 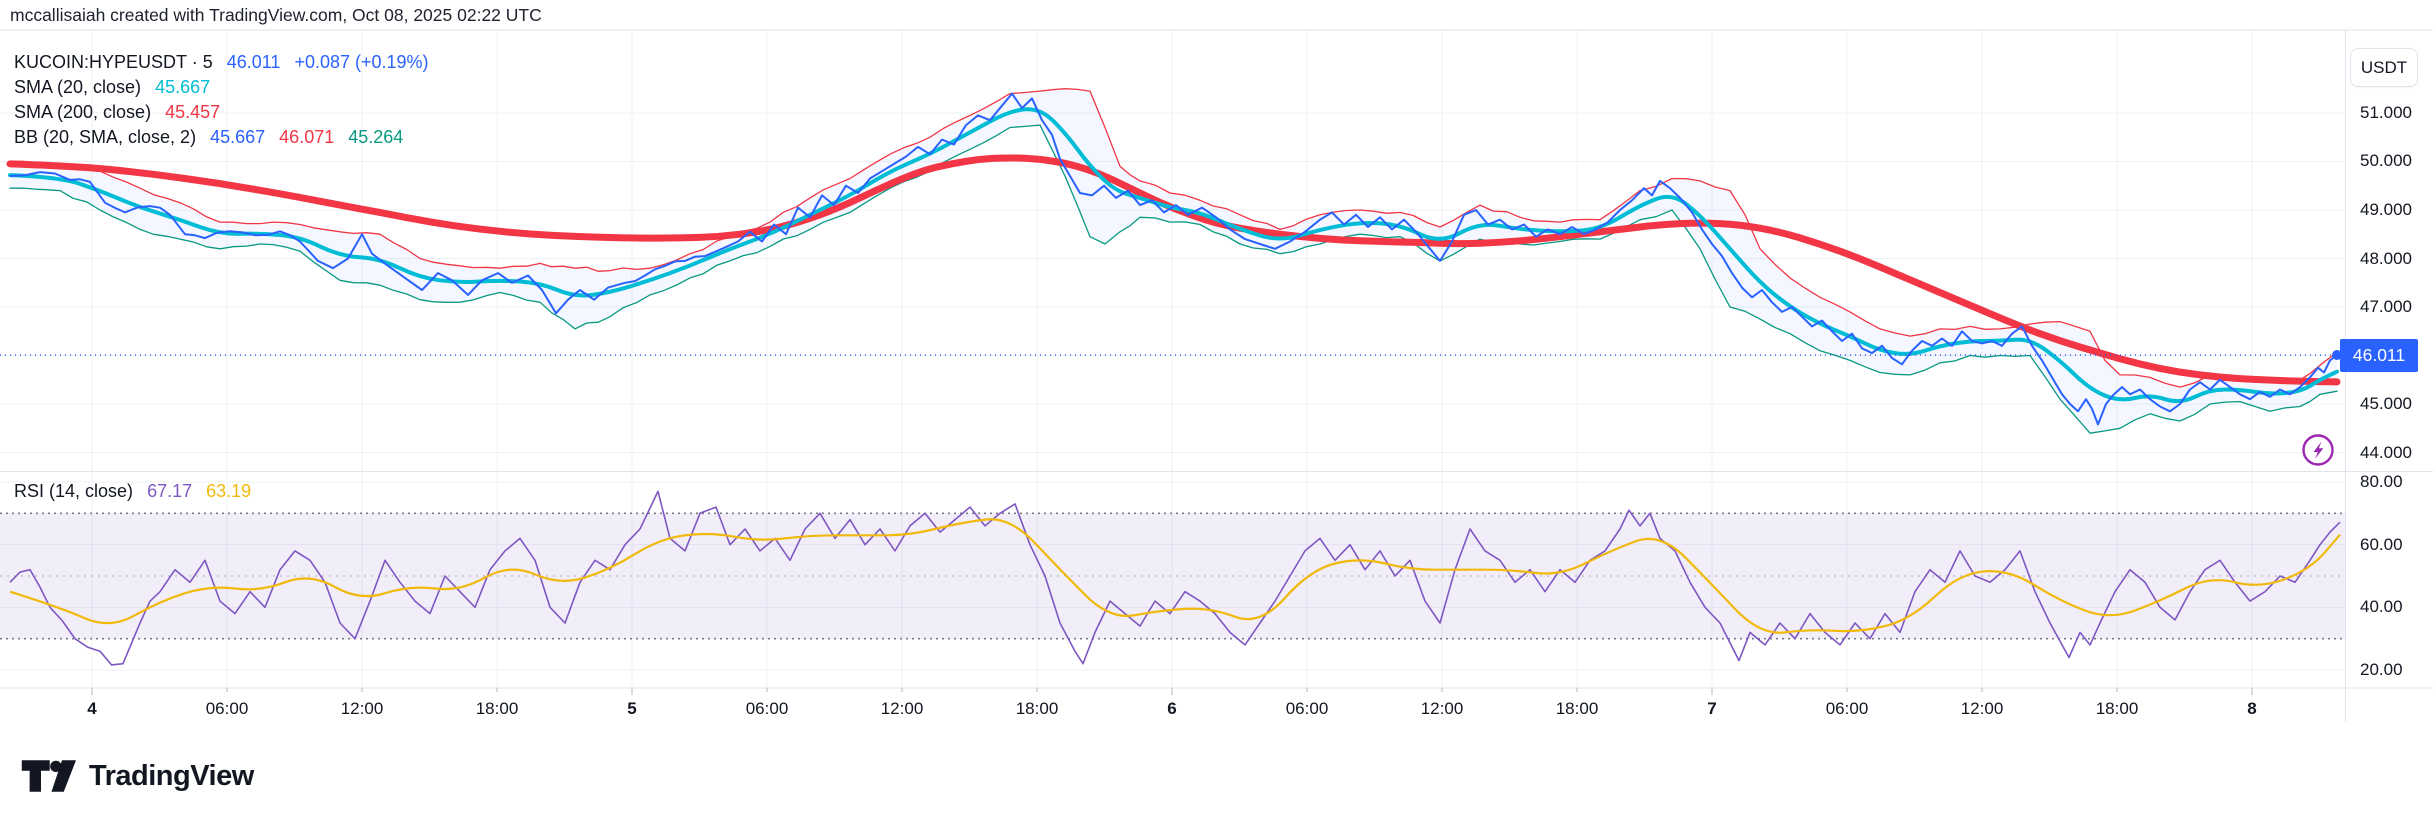 I want to click on time-axis-day-label: 4, so click(x=92, y=708).